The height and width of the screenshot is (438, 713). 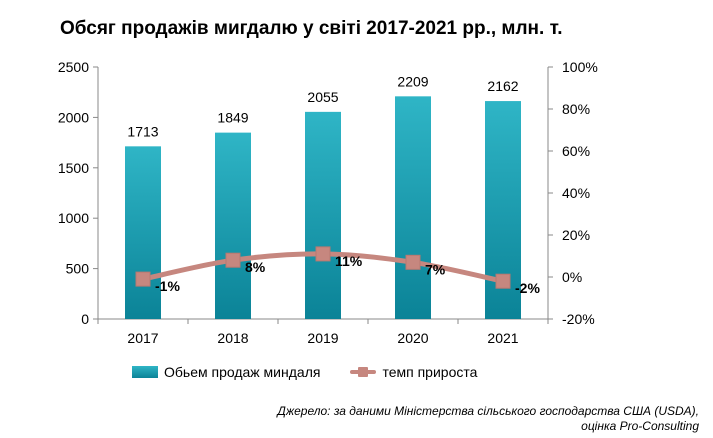 What do you see at coordinates (167, 286) in the screenshot?
I see `growth-data-label: -1%` at bounding box center [167, 286].